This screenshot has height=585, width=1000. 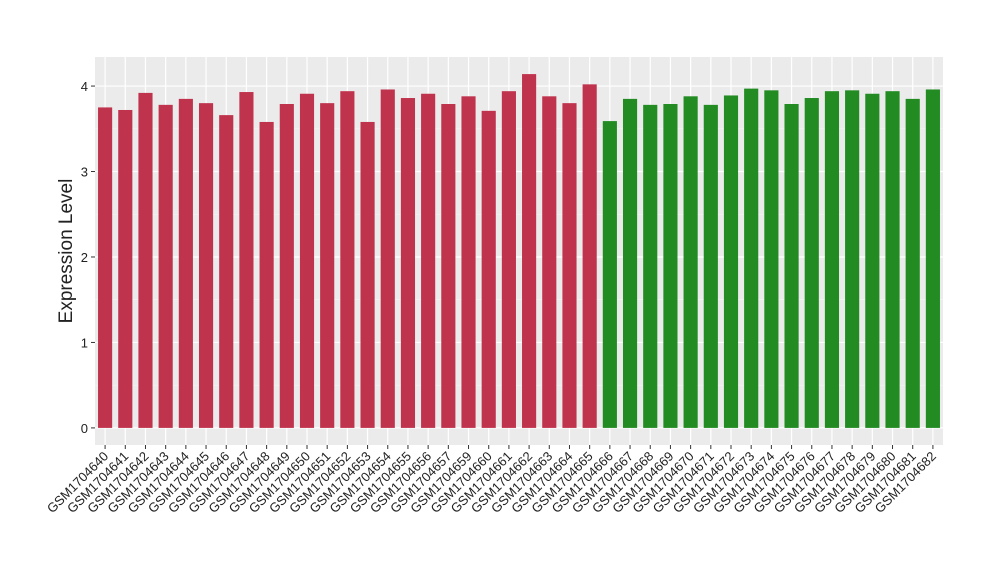 I want to click on y-tick-label: 4, so click(x=84, y=86).